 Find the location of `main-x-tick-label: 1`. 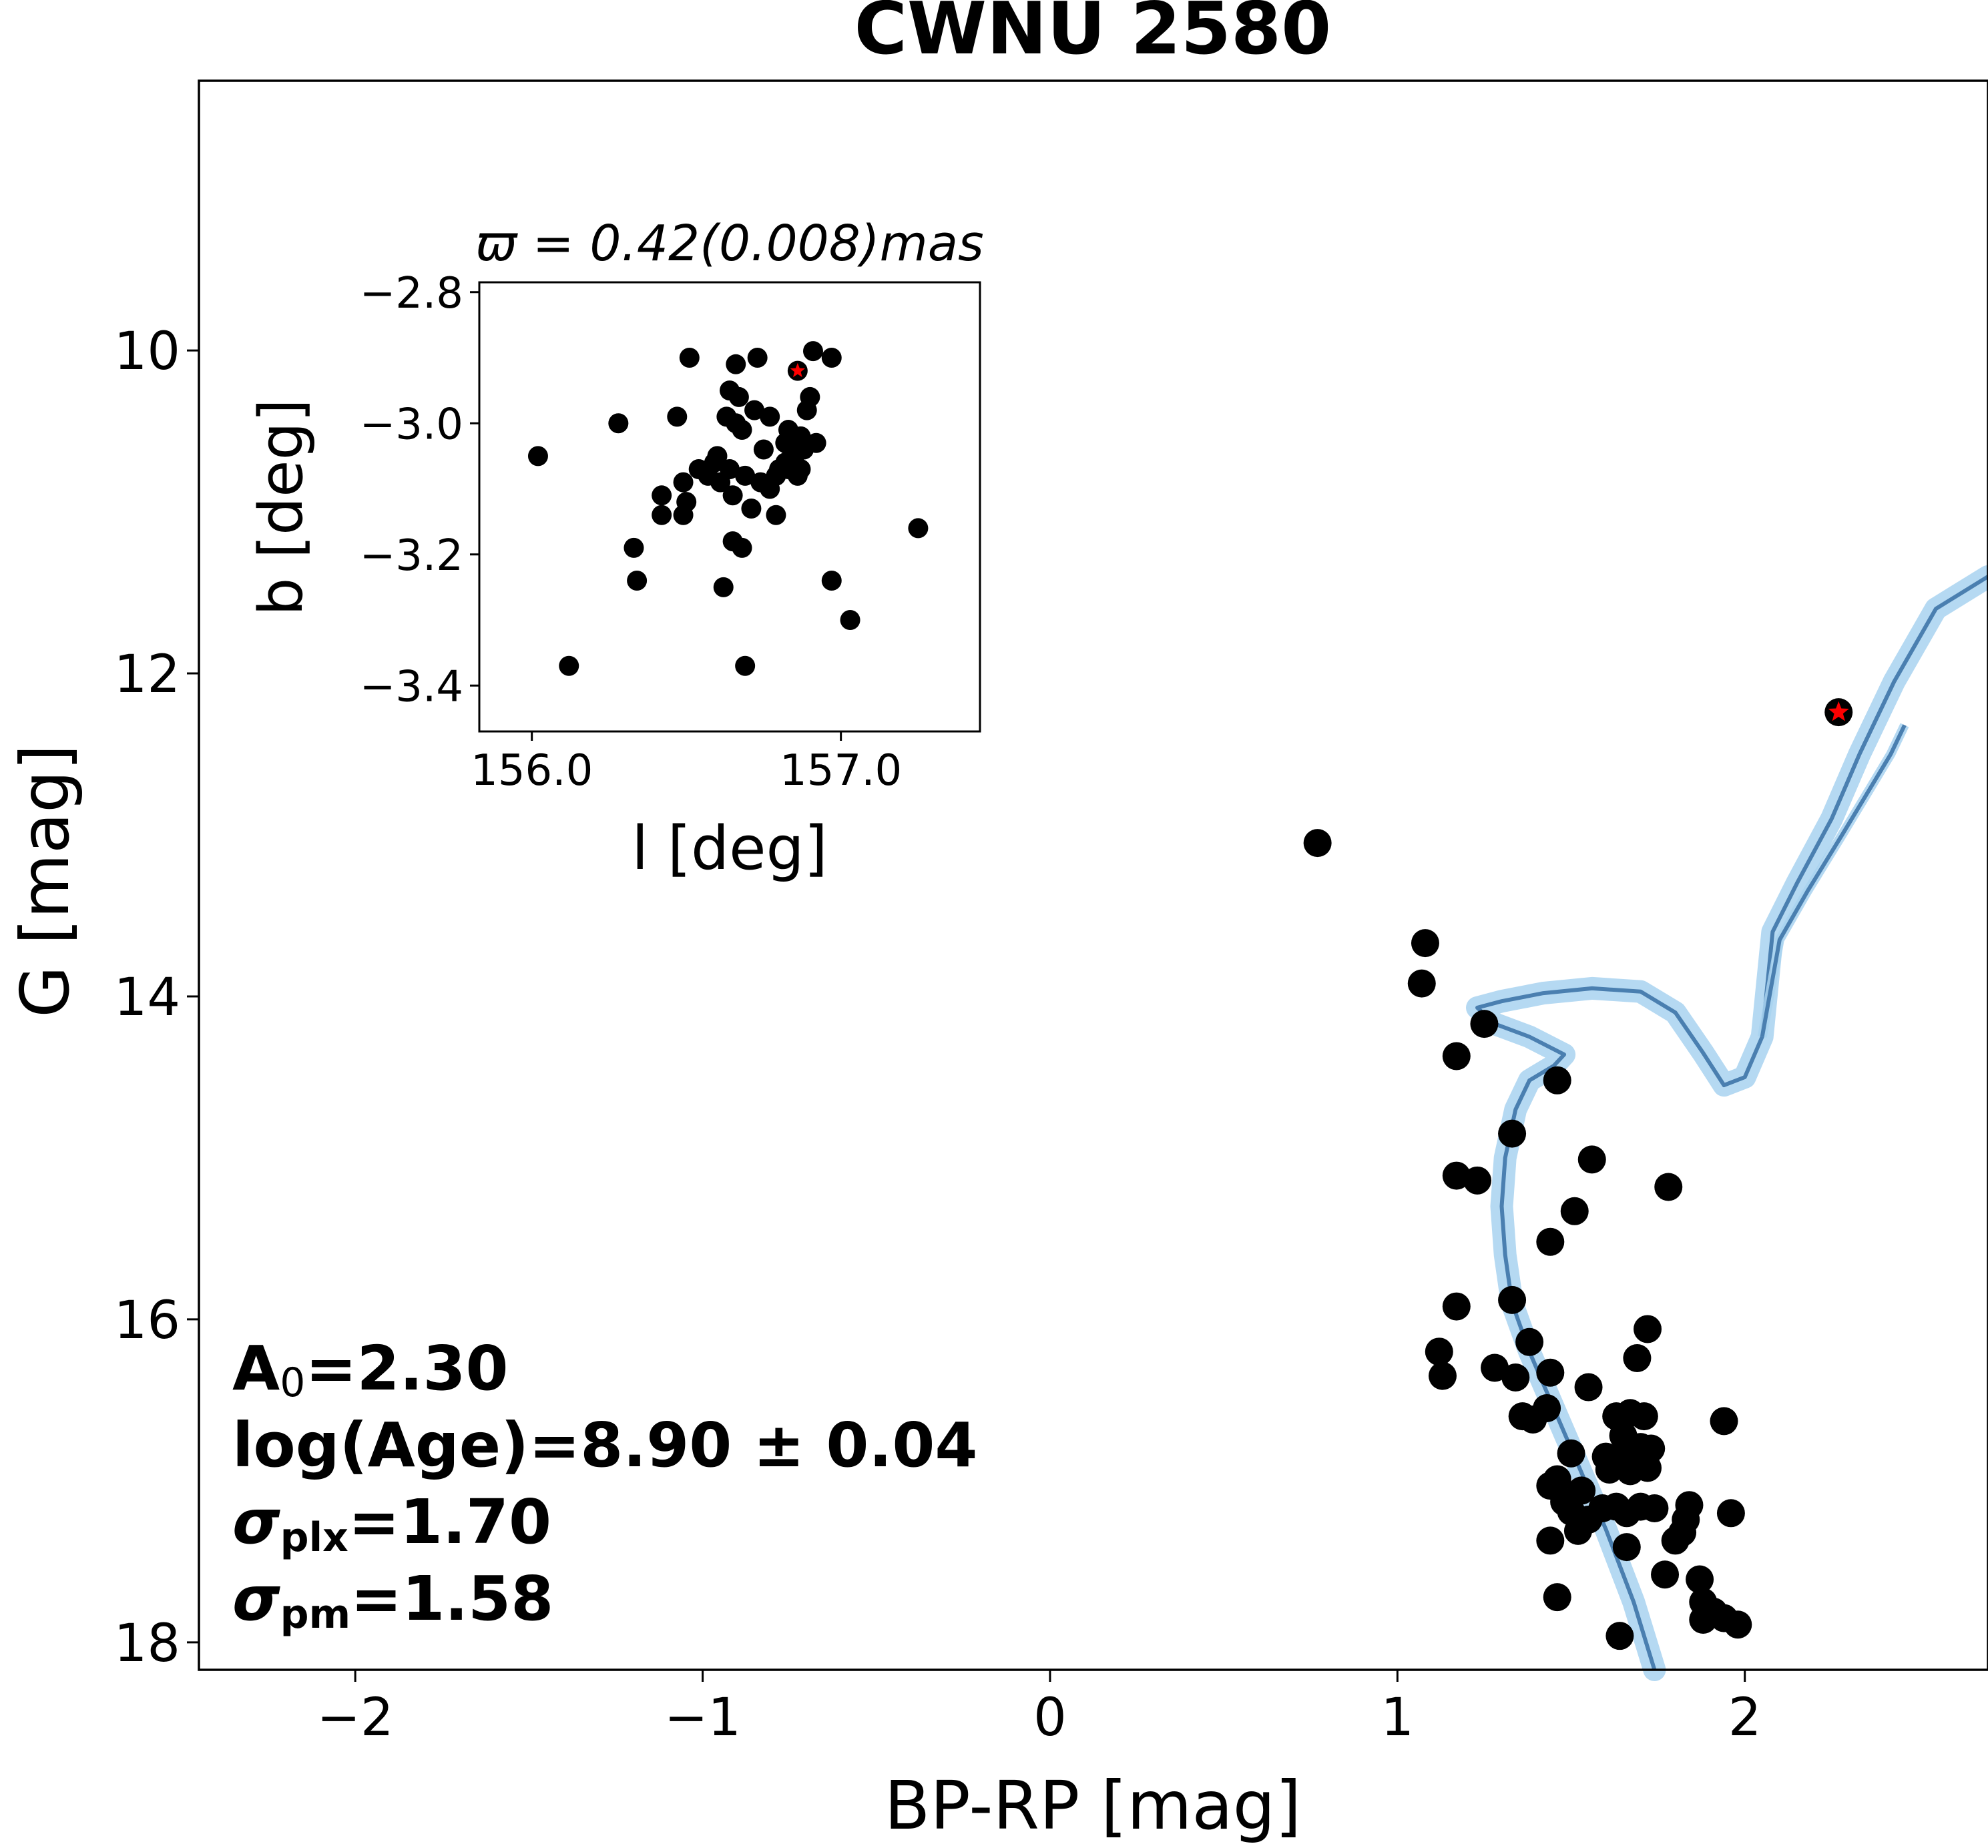

main-x-tick-label: 1 is located at coordinates (1398, 1718).